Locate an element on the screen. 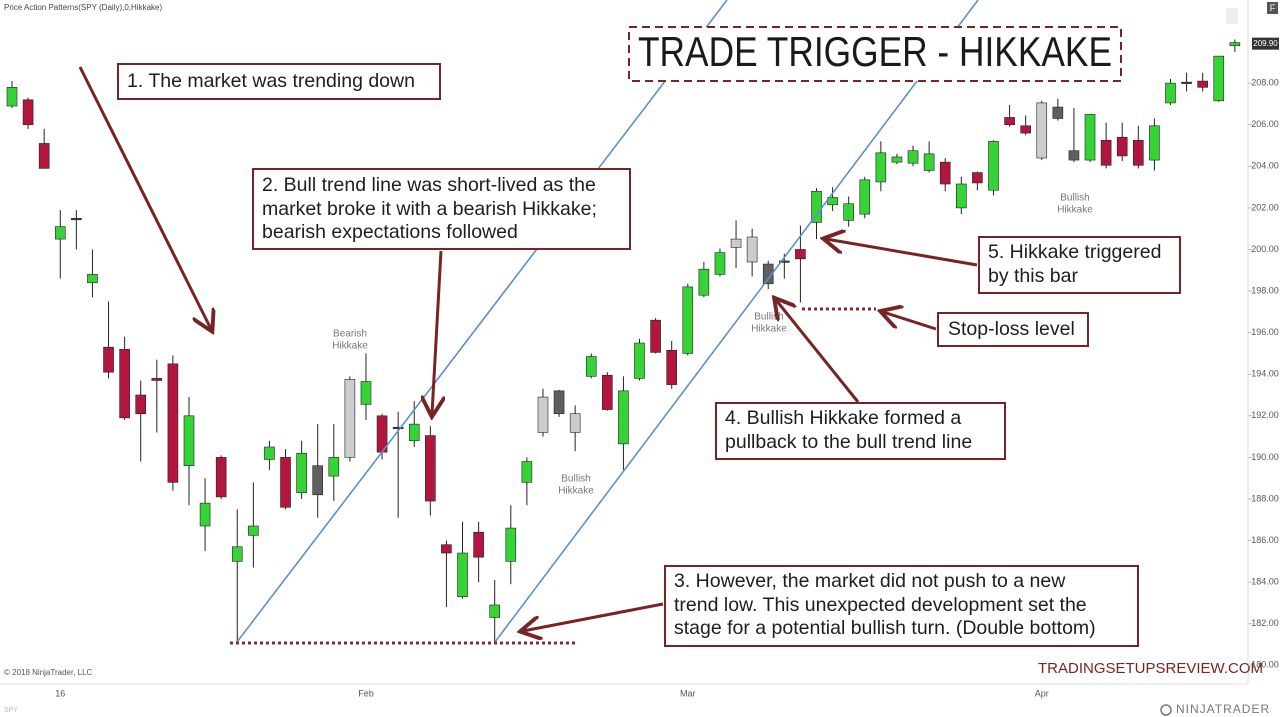  y-tick-label: 182.00 is located at coordinates (1265, 623).